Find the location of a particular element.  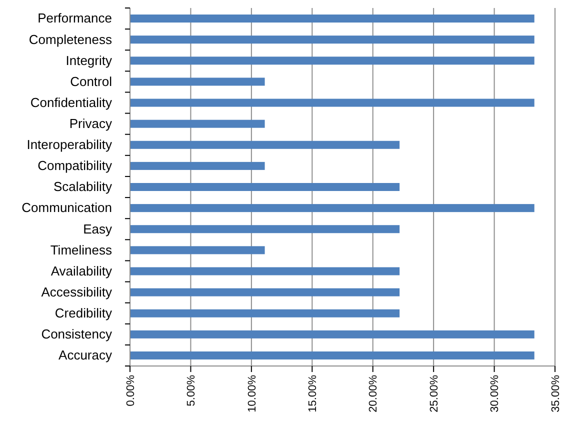

x-tick-label: 15.00% is located at coordinates (312, 393).